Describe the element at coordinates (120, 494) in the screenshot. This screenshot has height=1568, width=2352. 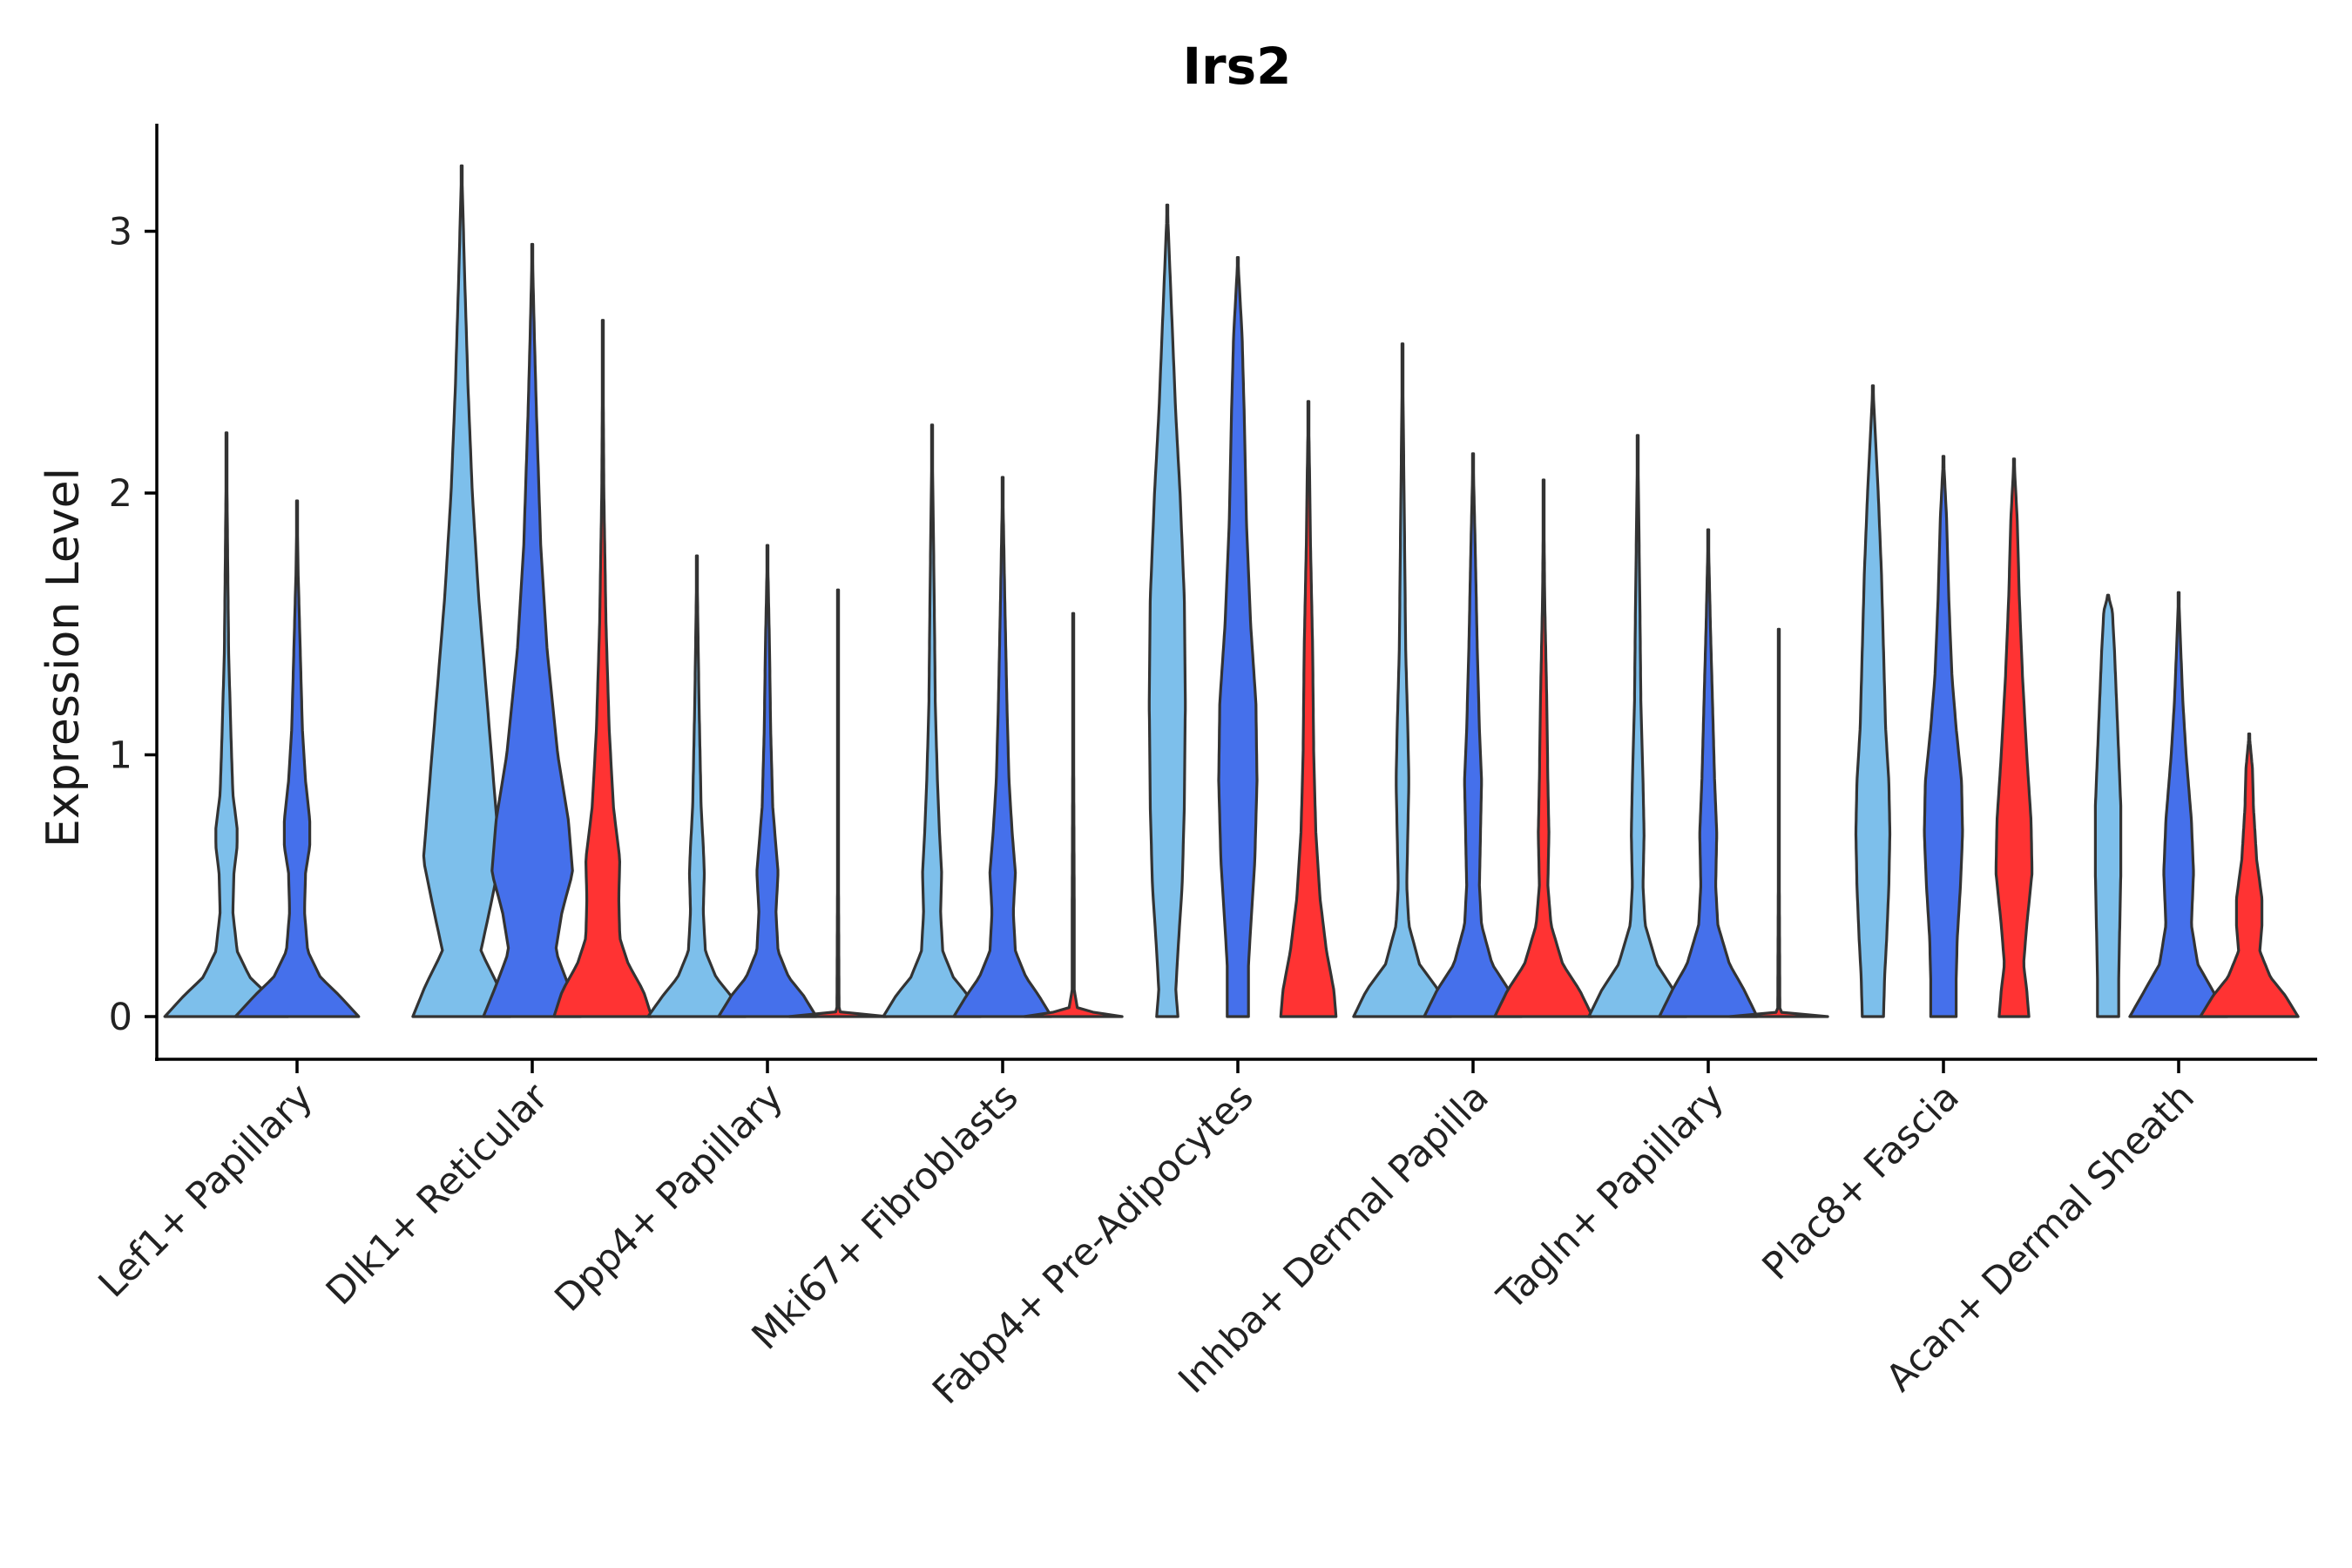
I see `y-tick-label: 2` at that location.